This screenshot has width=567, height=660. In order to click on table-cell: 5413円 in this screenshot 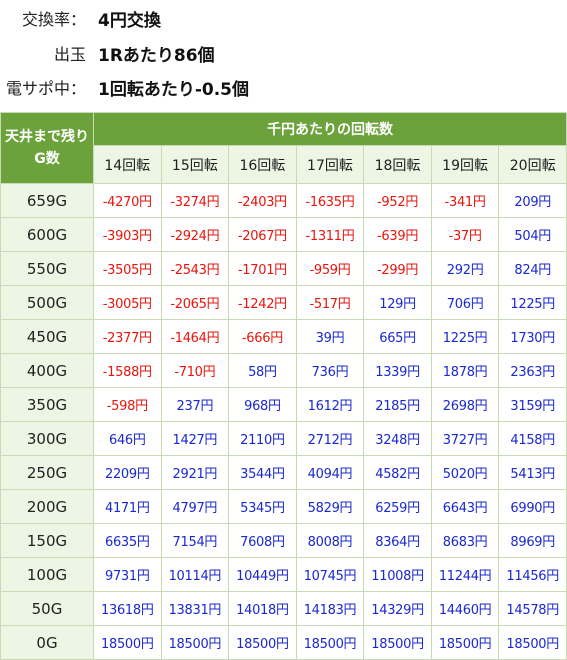, I will do `click(532, 472)`.